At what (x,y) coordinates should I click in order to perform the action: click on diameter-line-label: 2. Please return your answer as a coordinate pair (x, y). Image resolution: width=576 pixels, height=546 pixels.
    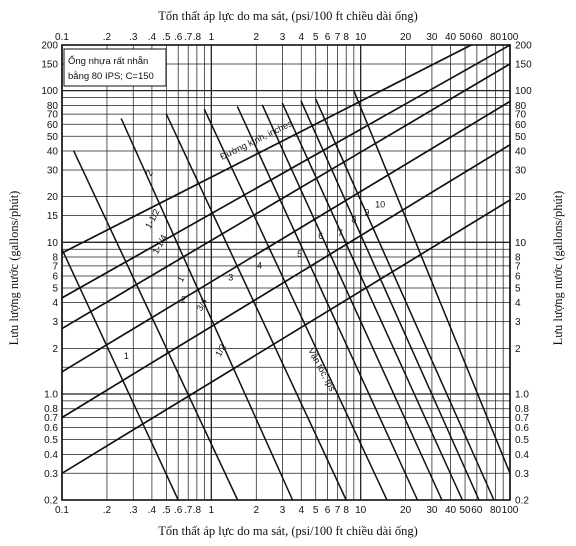
    Looking at the image, I should click on (149, 173).